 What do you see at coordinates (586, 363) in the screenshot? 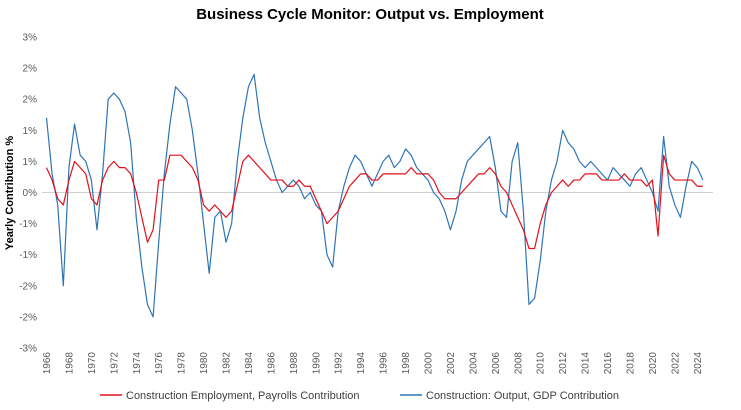
I see `x-tick-label: 2014` at bounding box center [586, 363].